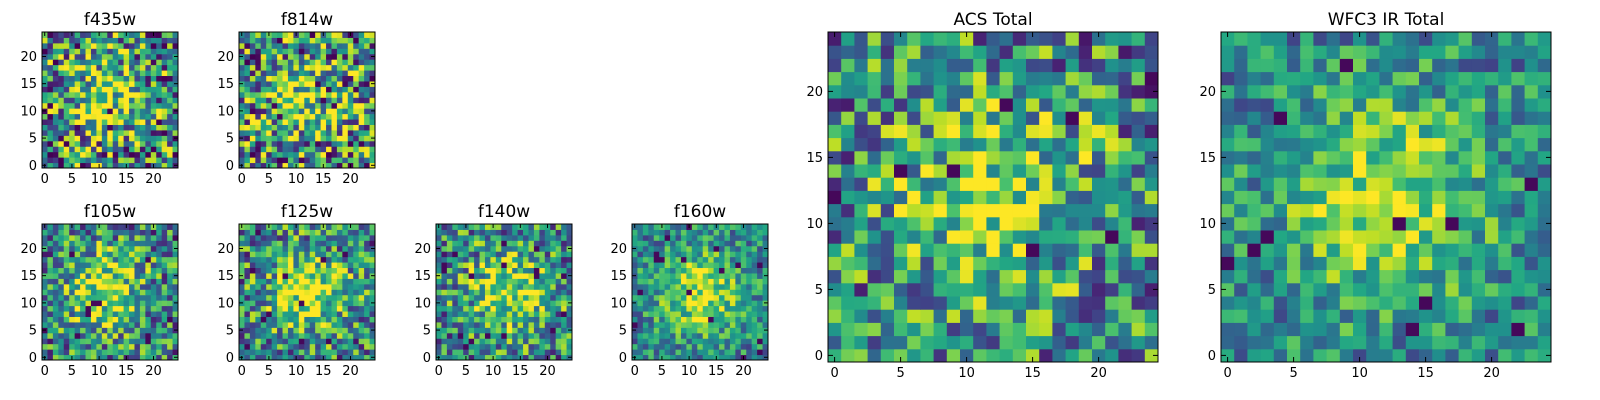 This screenshot has width=1600, height=400. What do you see at coordinates (45, 179) in the screenshot?
I see `x-tick-label: 0` at bounding box center [45, 179].